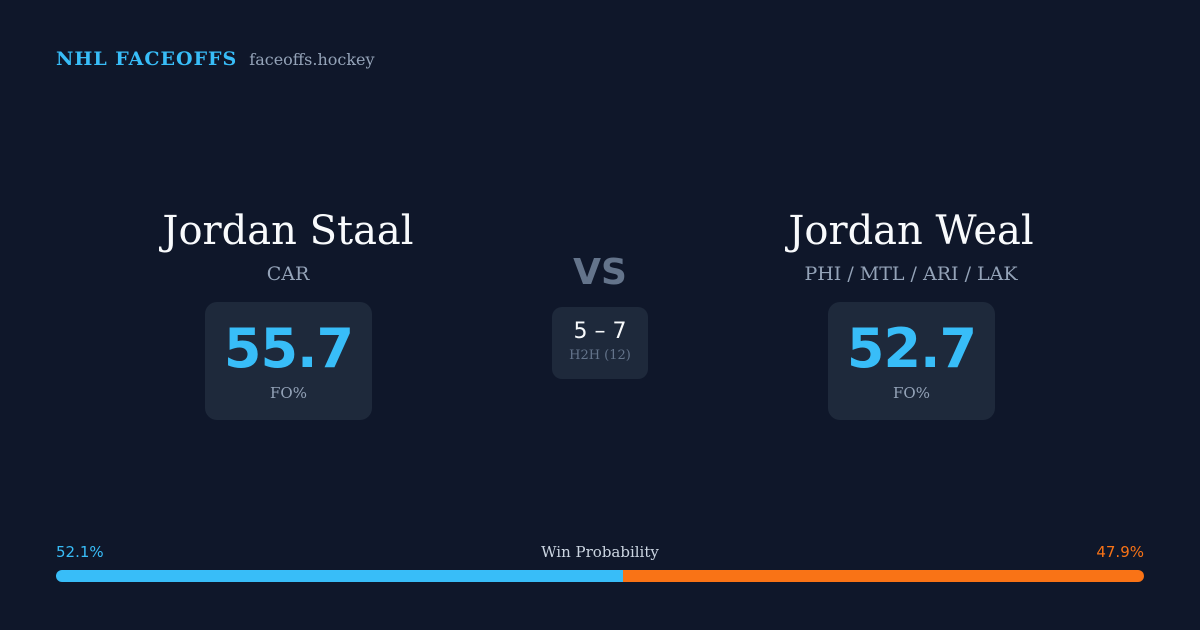 The image size is (1200, 630). What do you see at coordinates (600, 272) in the screenshot?
I see `versus-label: VS` at bounding box center [600, 272].